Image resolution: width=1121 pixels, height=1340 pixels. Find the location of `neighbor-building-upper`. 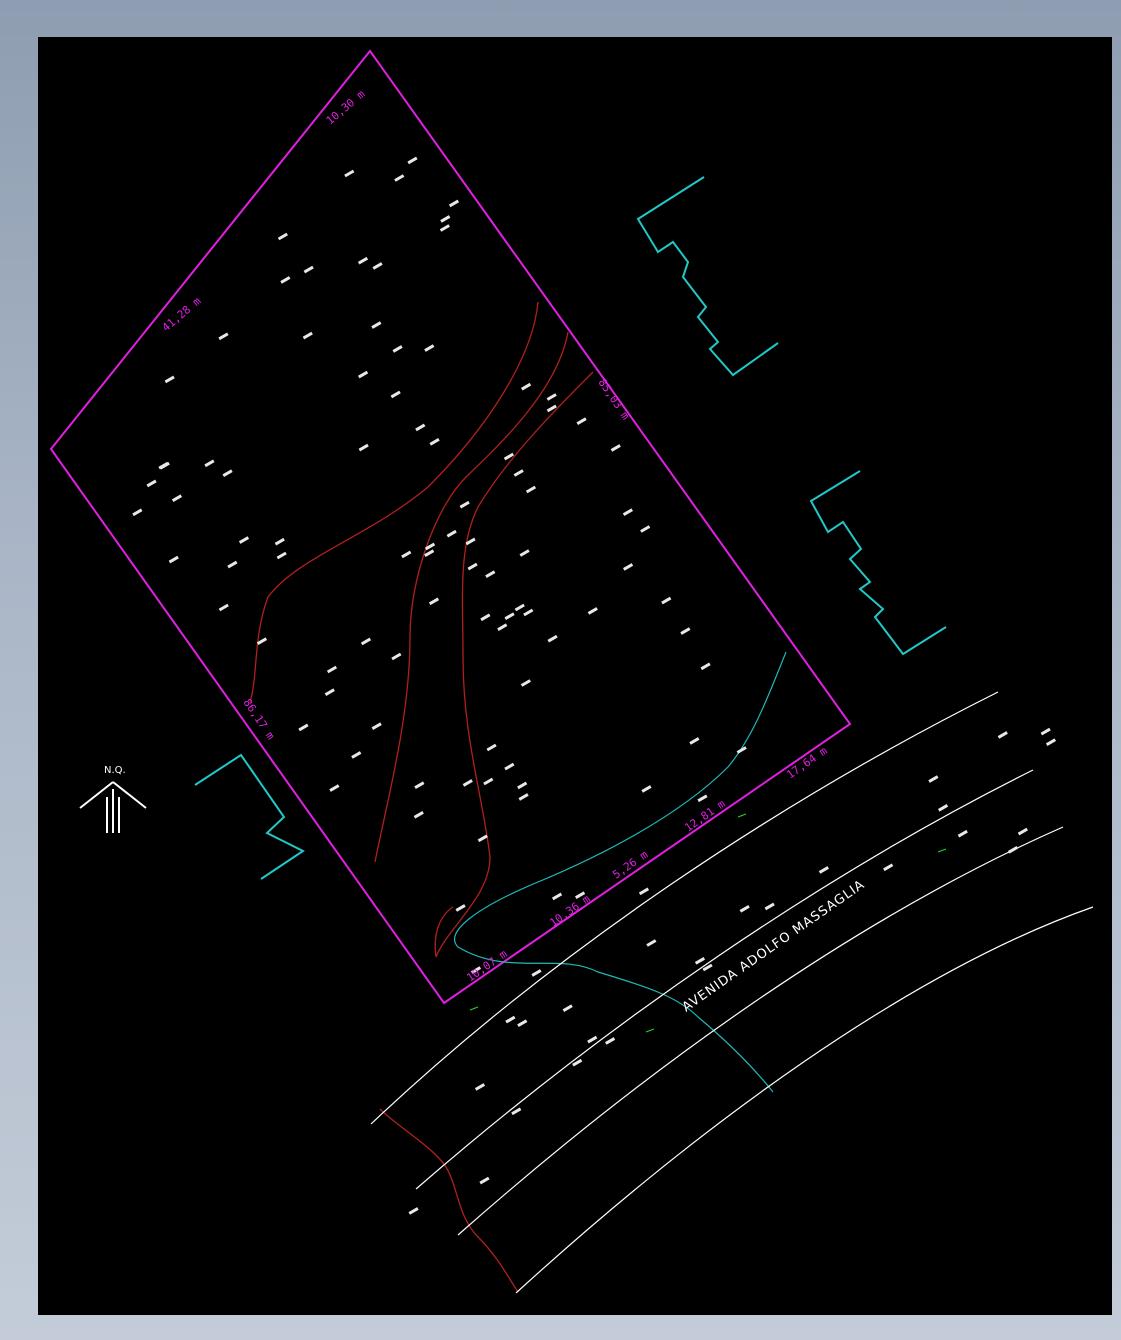

neighbor-building-upper is located at coordinates (707, 276).